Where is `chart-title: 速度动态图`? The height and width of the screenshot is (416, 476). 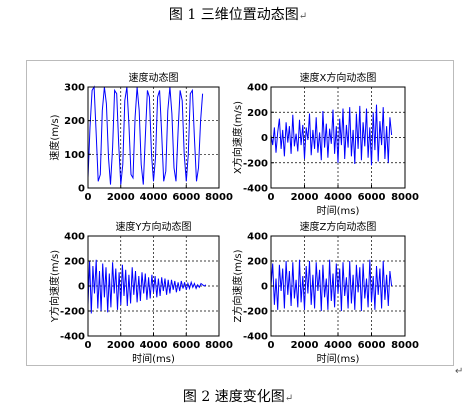
chart-title: 速度动态图 is located at coordinates (154, 77).